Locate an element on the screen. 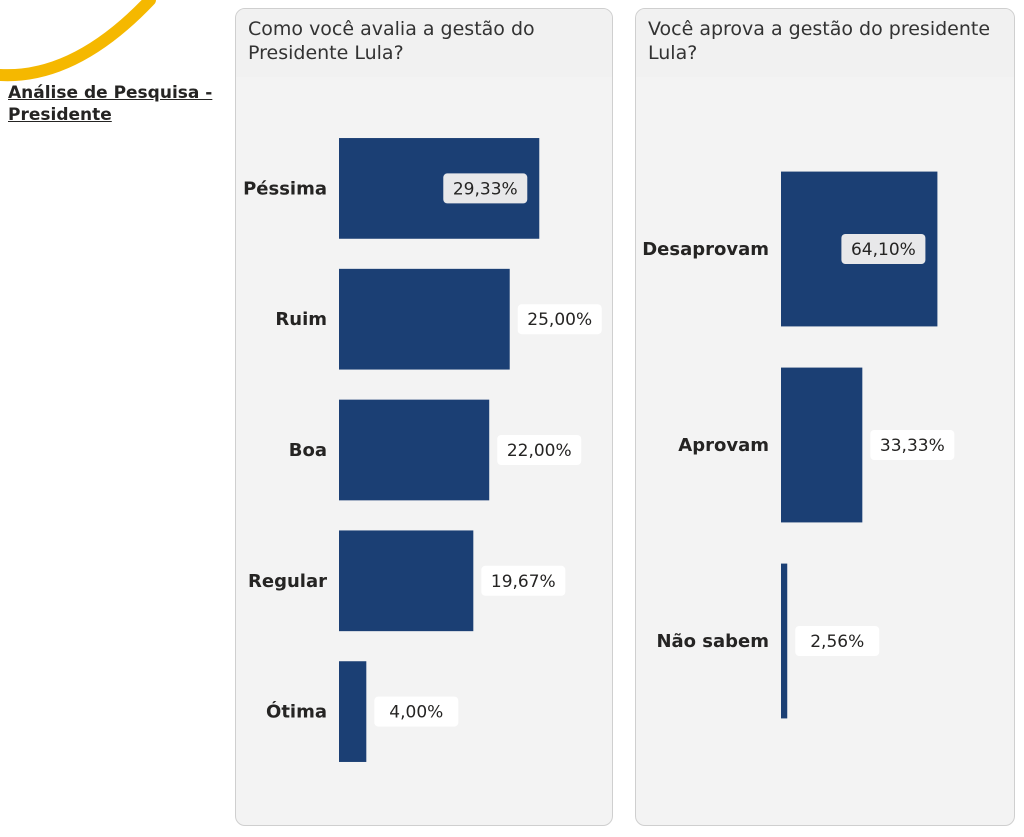 The width and height of the screenshot is (1024, 837). category-label: Regular is located at coordinates (287, 581).